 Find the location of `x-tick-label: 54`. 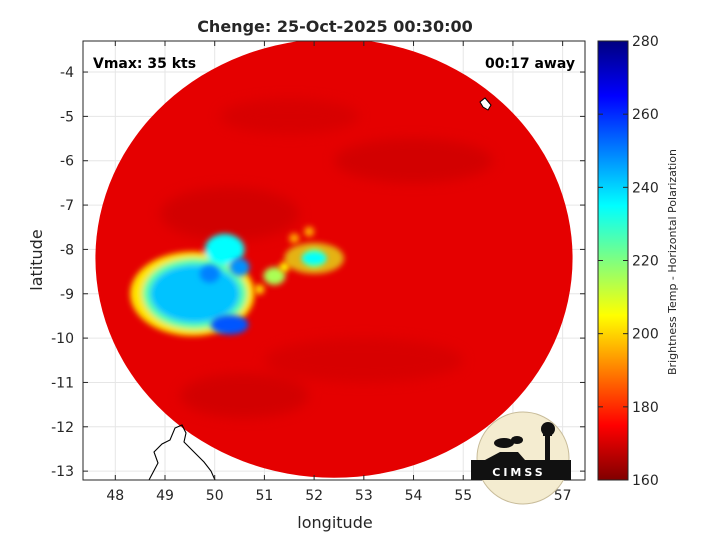

x-tick-label: 54 is located at coordinates (414, 496).